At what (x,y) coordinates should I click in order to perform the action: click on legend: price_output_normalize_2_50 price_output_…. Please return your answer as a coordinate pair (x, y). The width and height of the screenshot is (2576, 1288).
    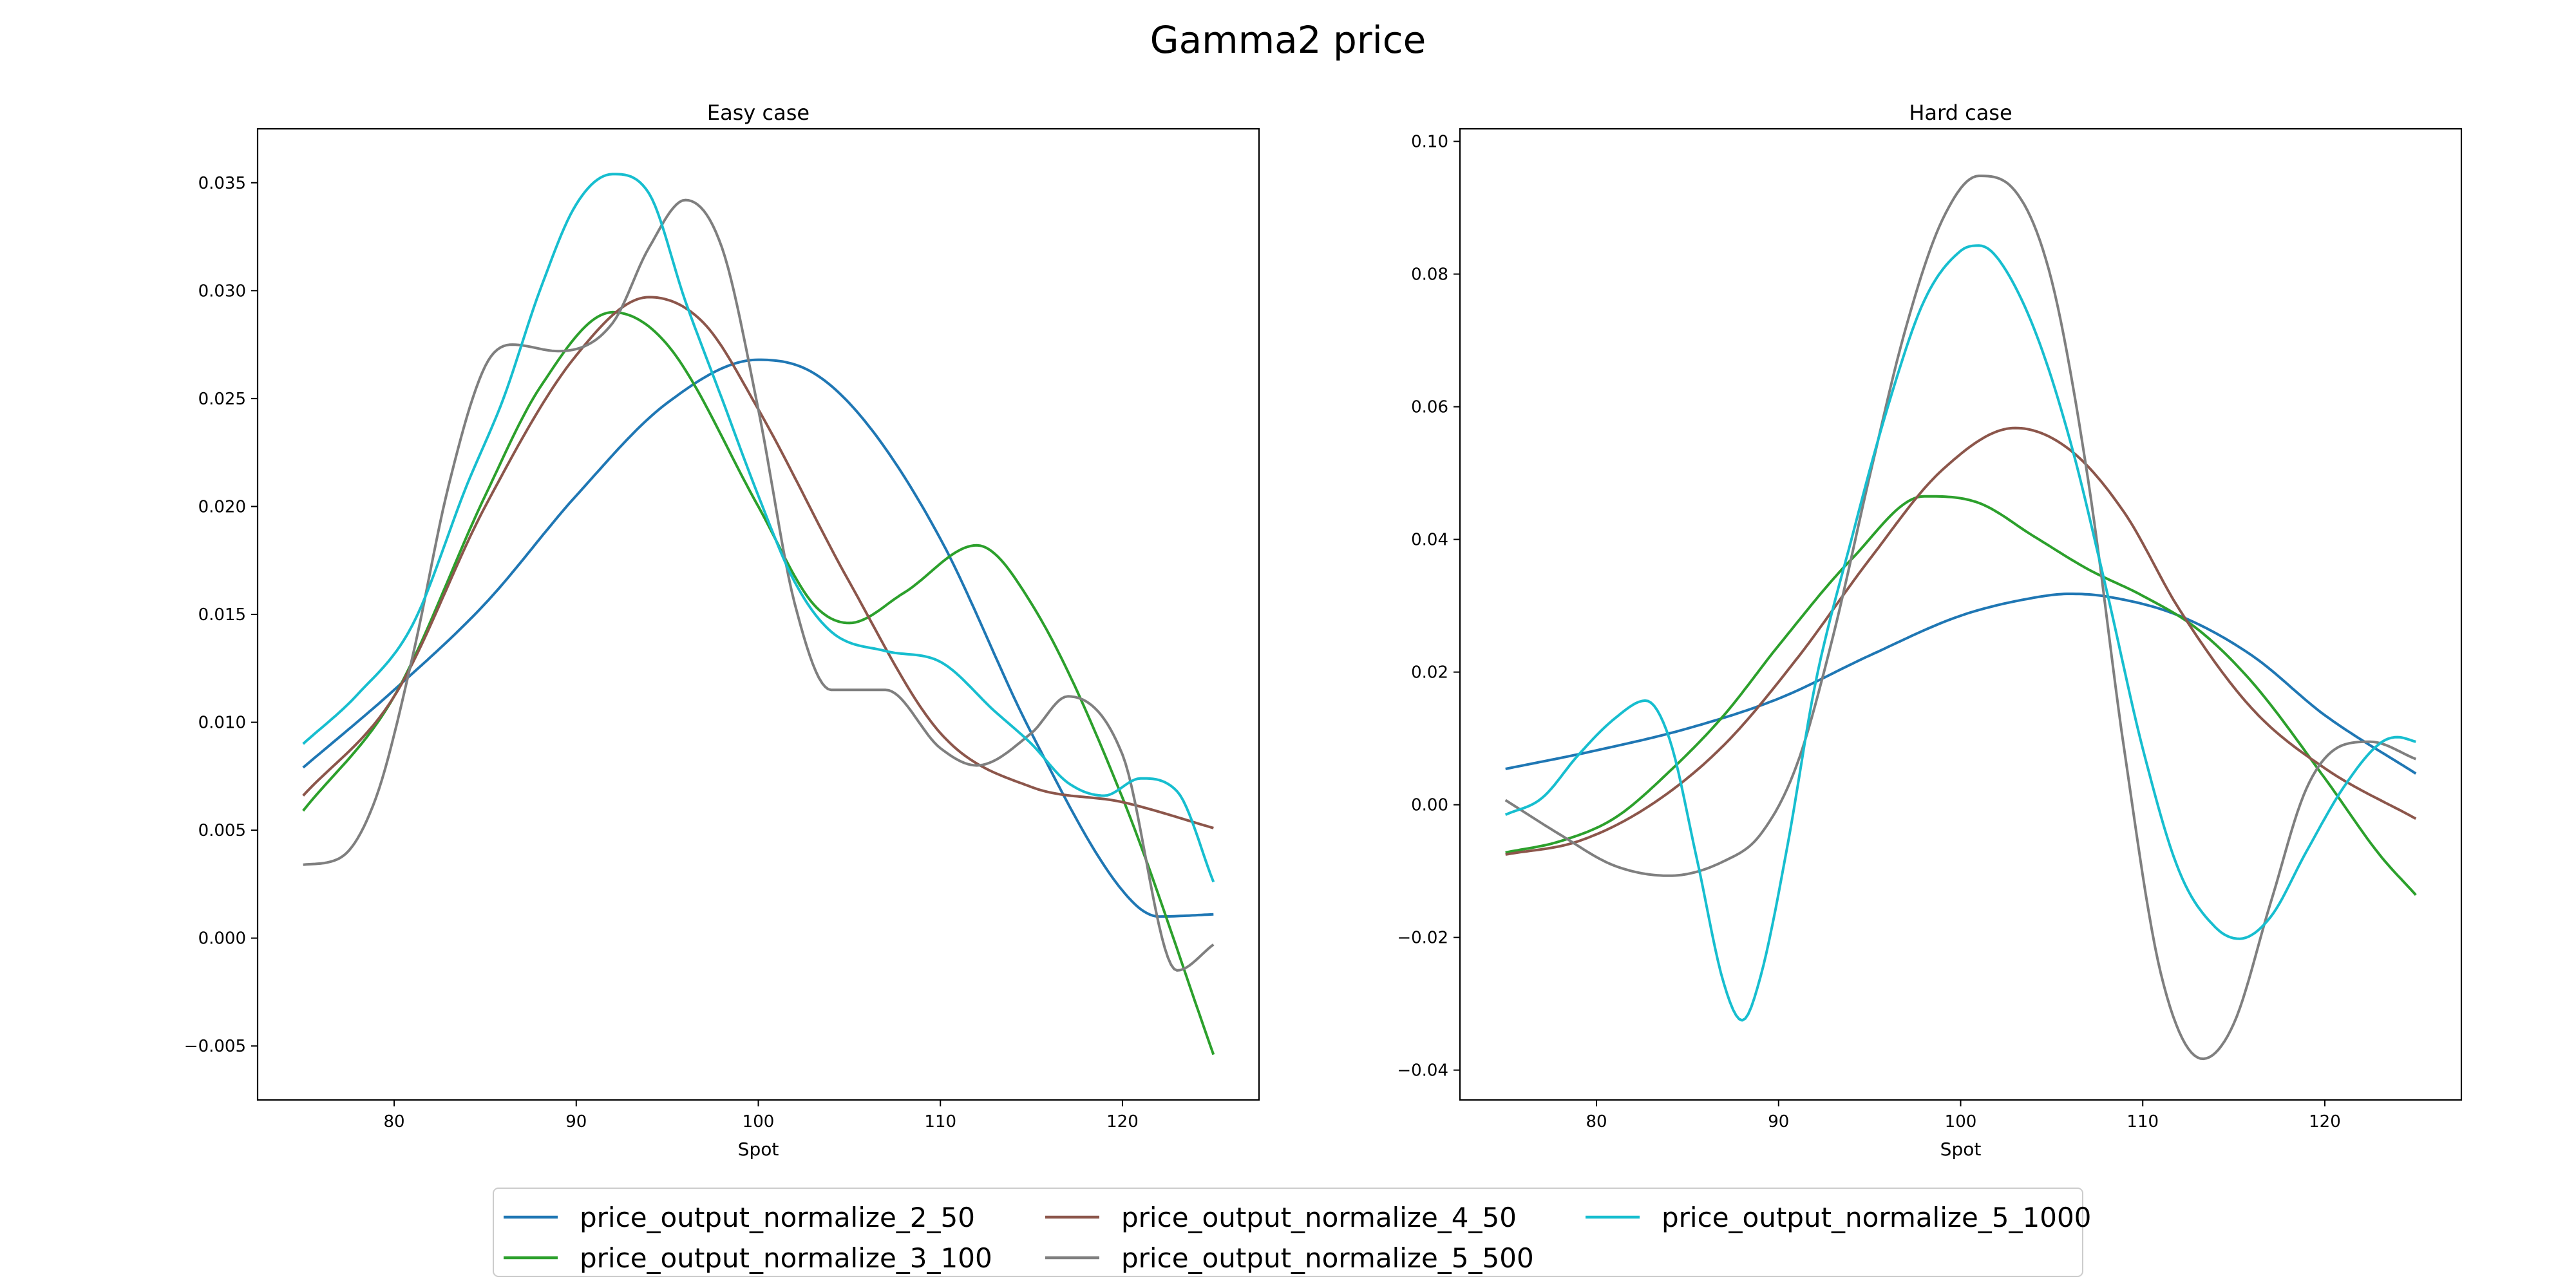
    Looking at the image, I should click on (1292, 1232).